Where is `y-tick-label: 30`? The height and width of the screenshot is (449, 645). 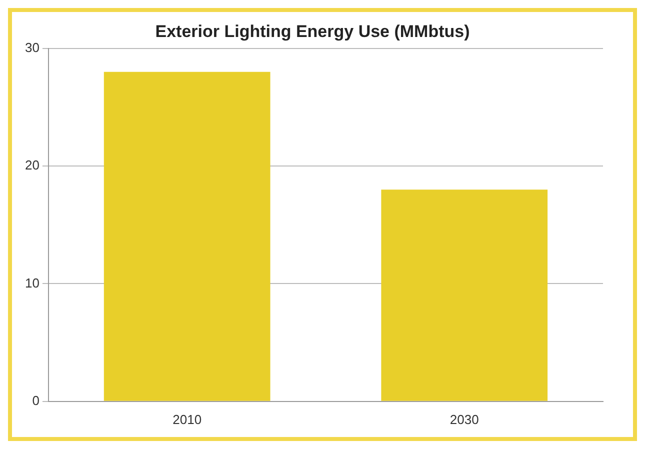
y-tick-label: 30 is located at coordinates (32, 47).